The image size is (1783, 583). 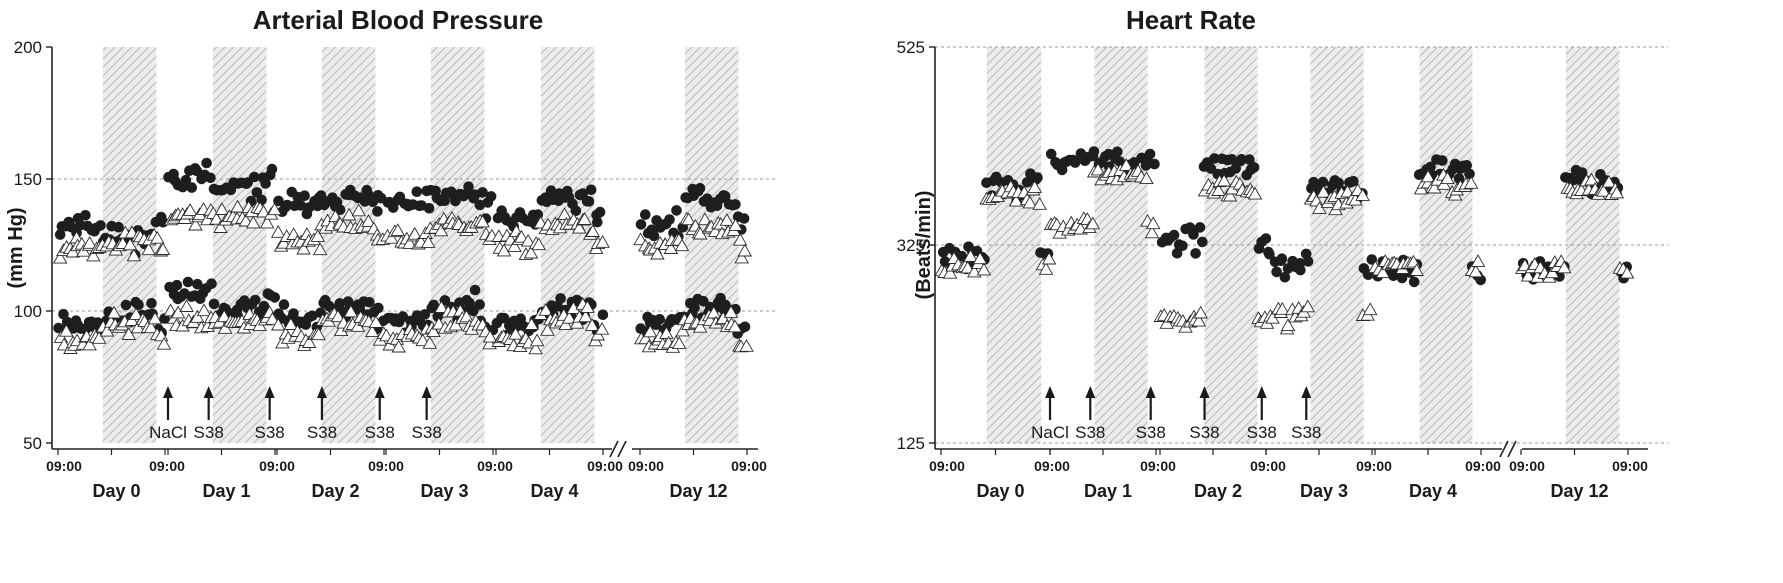 I want to click on y-tick-label: 150, so click(x=28, y=179).